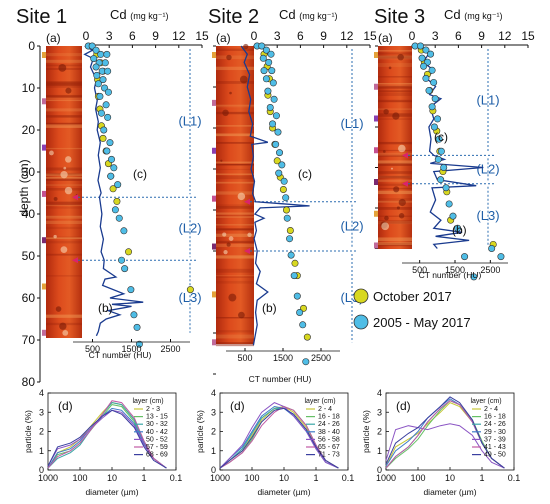 This screenshot has width=550, height=504. What do you see at coordinates (139, 195) in the screenshot?
I see `cd-points` at bounding box center [139, 195].